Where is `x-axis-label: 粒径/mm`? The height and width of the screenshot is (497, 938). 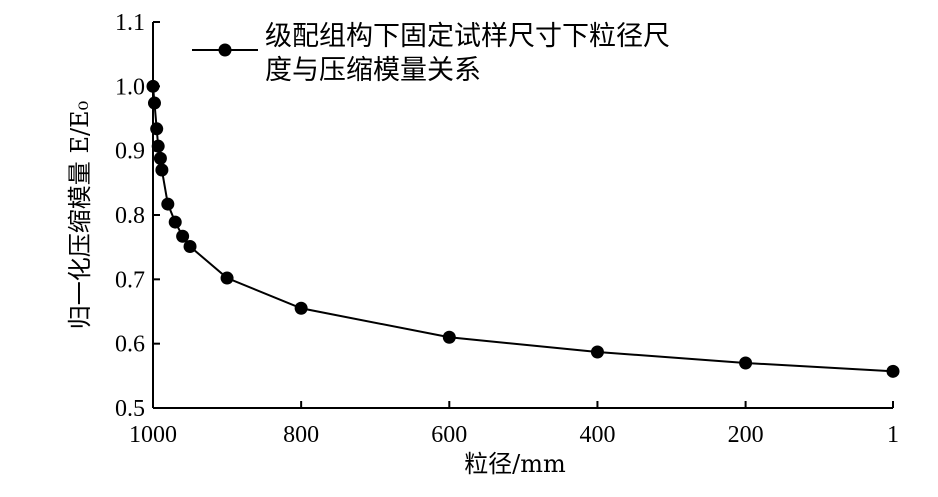
x-axis-label: 粒径/mm is located at coordinates (515, 464).